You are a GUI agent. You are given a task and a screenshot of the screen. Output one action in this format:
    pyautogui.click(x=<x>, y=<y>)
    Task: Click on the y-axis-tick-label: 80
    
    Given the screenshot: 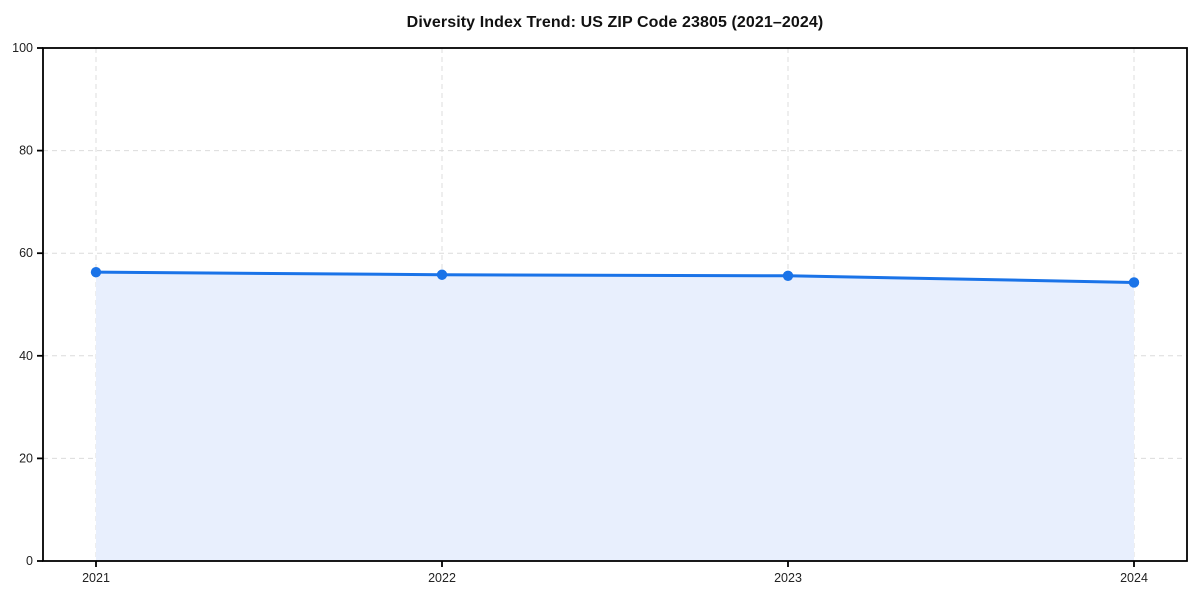 What is the action you would take?
    pyautogui.click(x=26, y=151)
    